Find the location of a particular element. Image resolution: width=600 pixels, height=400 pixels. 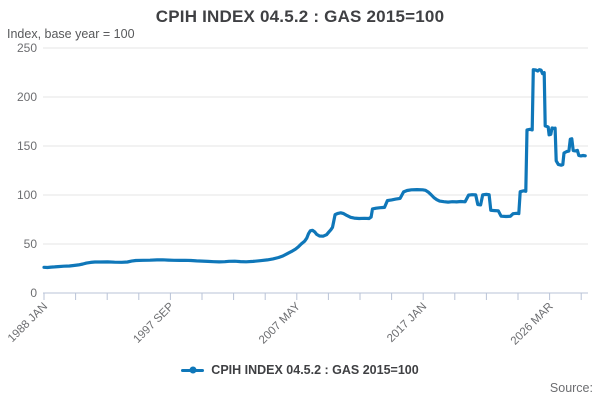

y-axis-unit-label: Index, base year = 100 is located at coordinates (71, 34).